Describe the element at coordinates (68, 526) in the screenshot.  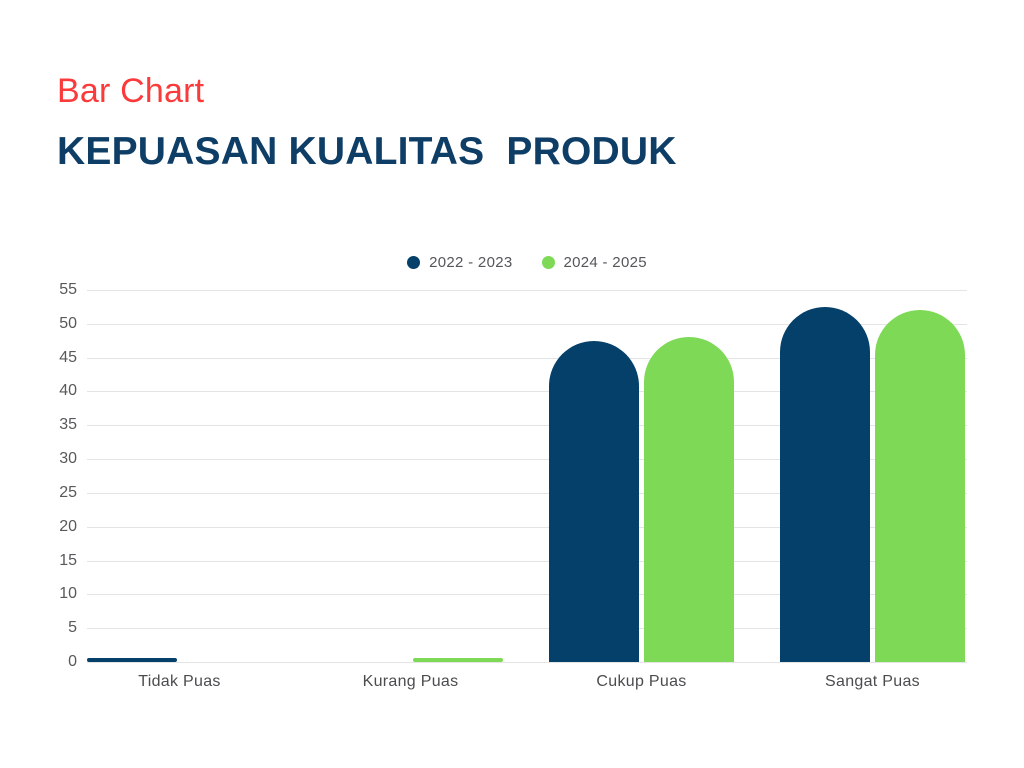
I see `y-tick-label-20: 20` at that location.